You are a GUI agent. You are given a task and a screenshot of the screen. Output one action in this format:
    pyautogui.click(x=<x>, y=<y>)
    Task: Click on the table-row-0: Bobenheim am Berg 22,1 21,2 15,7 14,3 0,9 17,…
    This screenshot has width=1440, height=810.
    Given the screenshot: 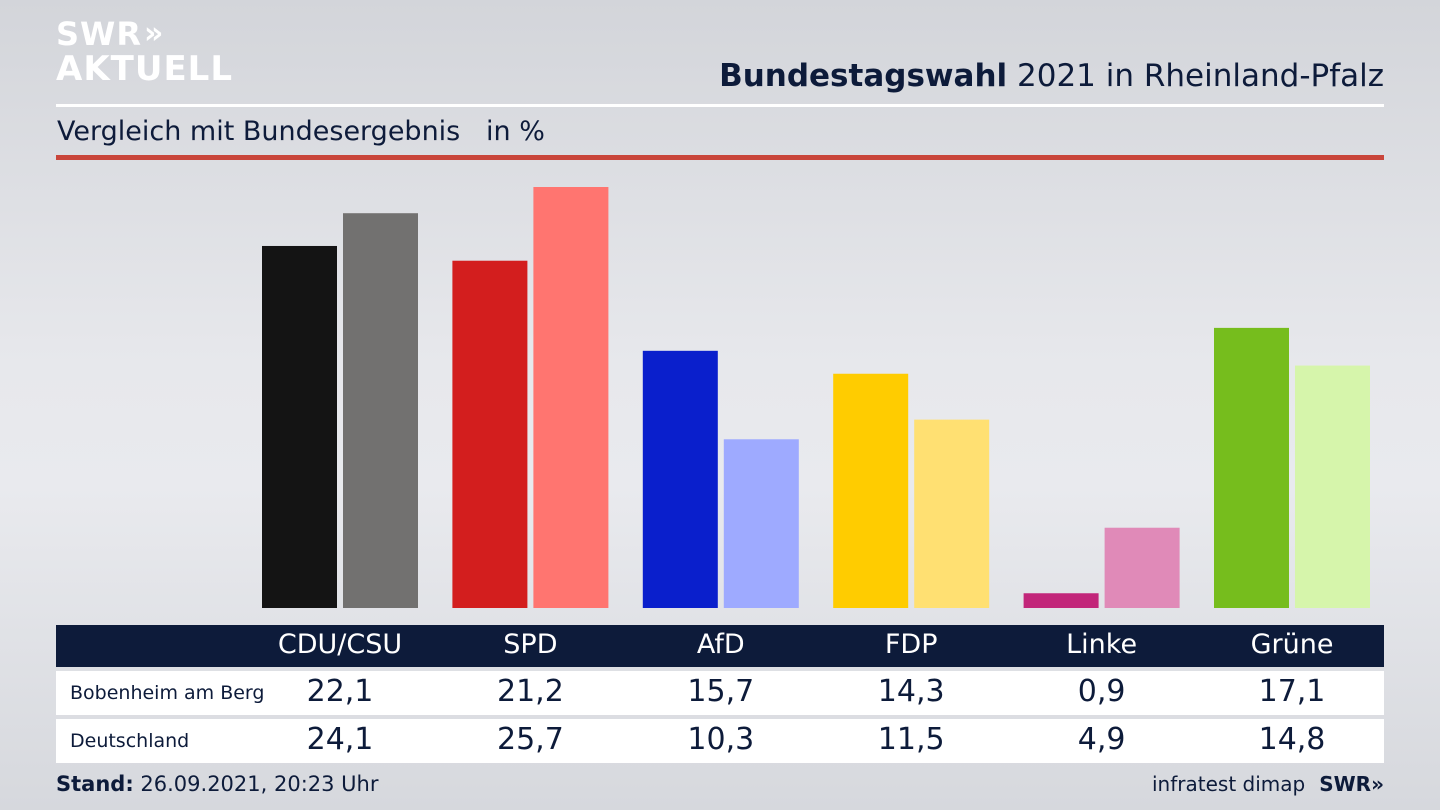 What is the action you would take?
    pyautogui.click(x=720, y=693)
    